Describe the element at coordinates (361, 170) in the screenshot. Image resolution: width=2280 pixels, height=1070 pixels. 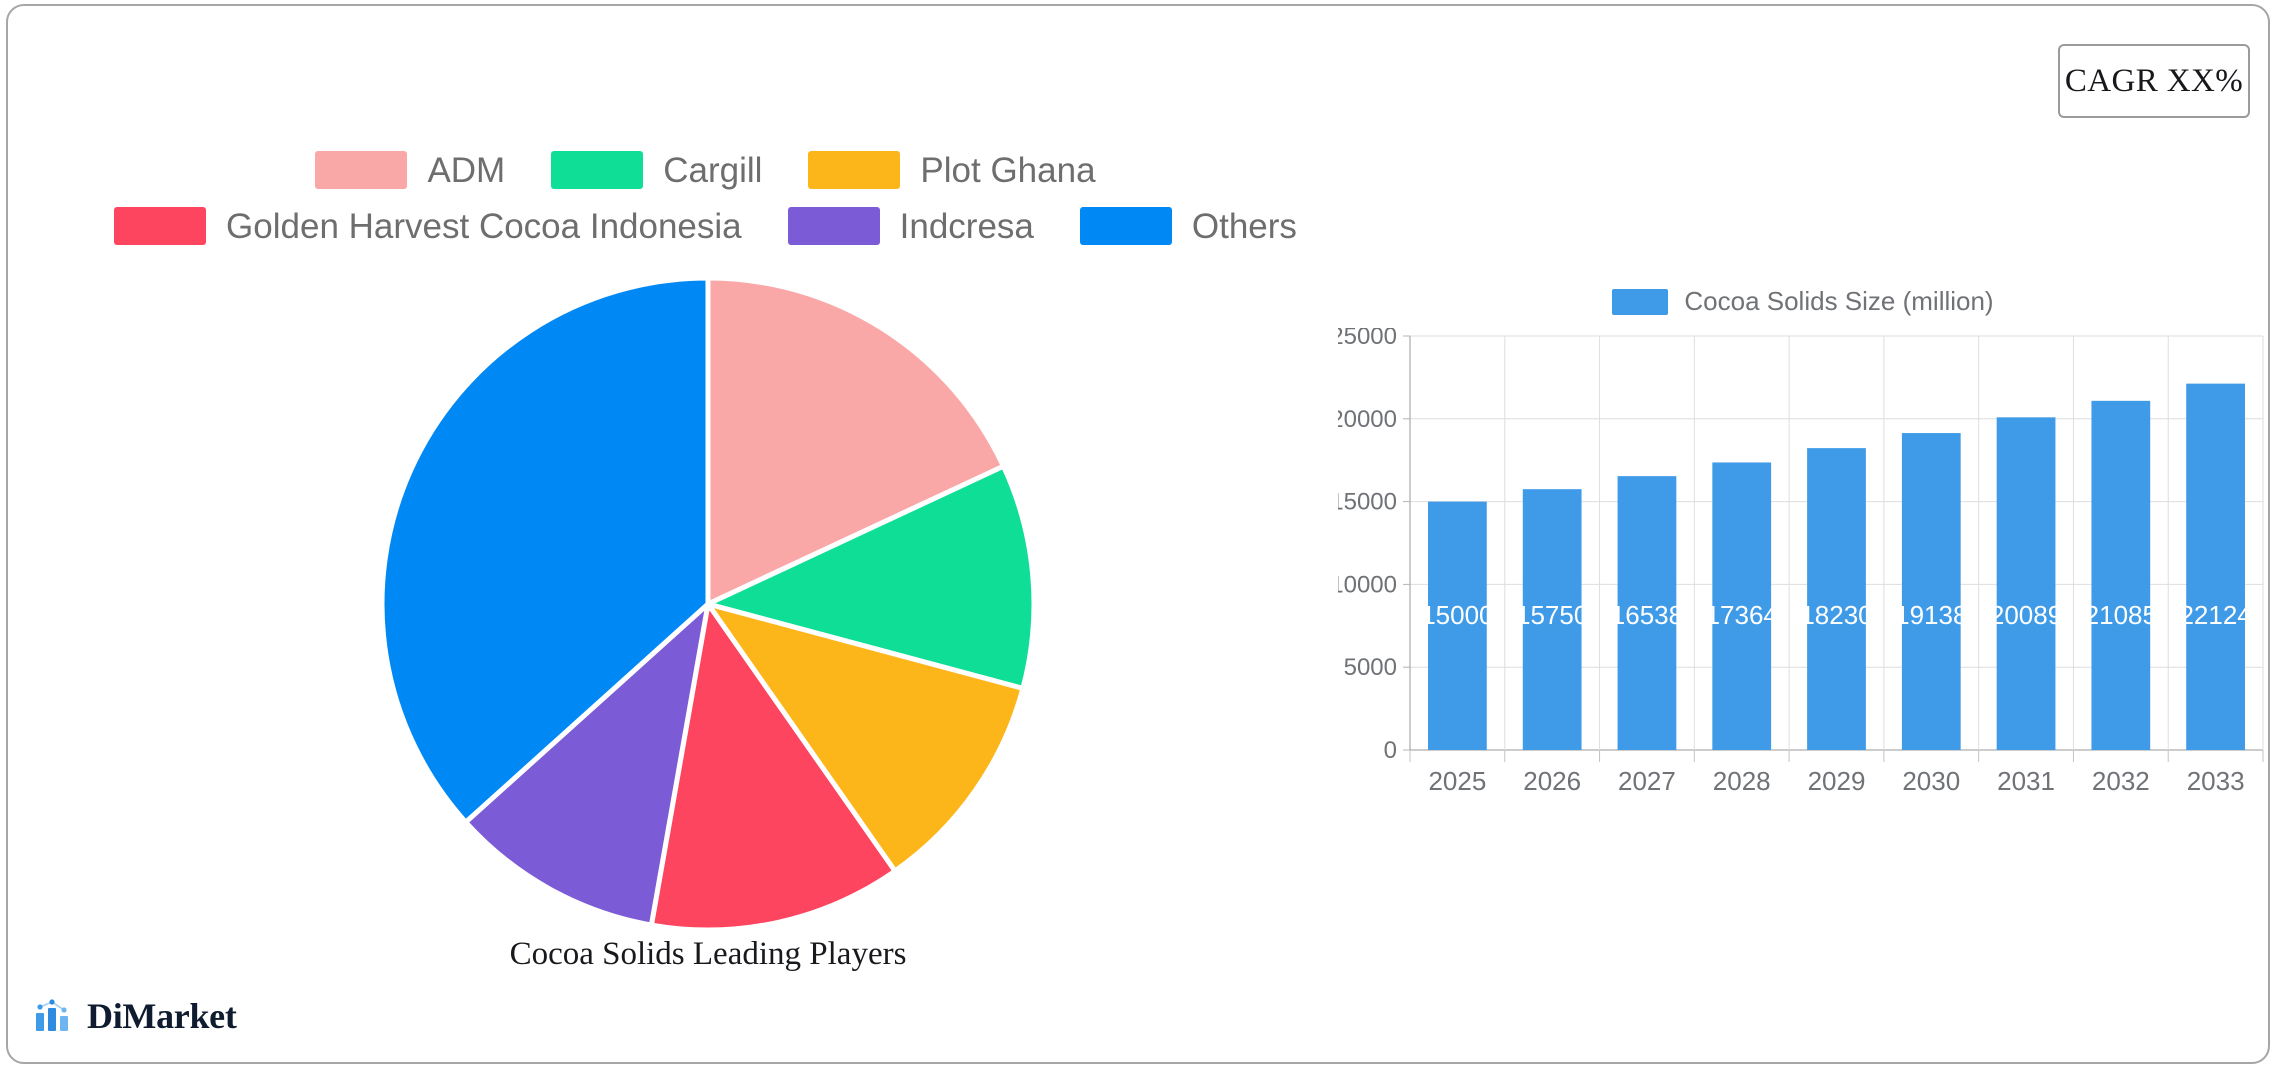
I see `legend-swatch-adm` at that location.